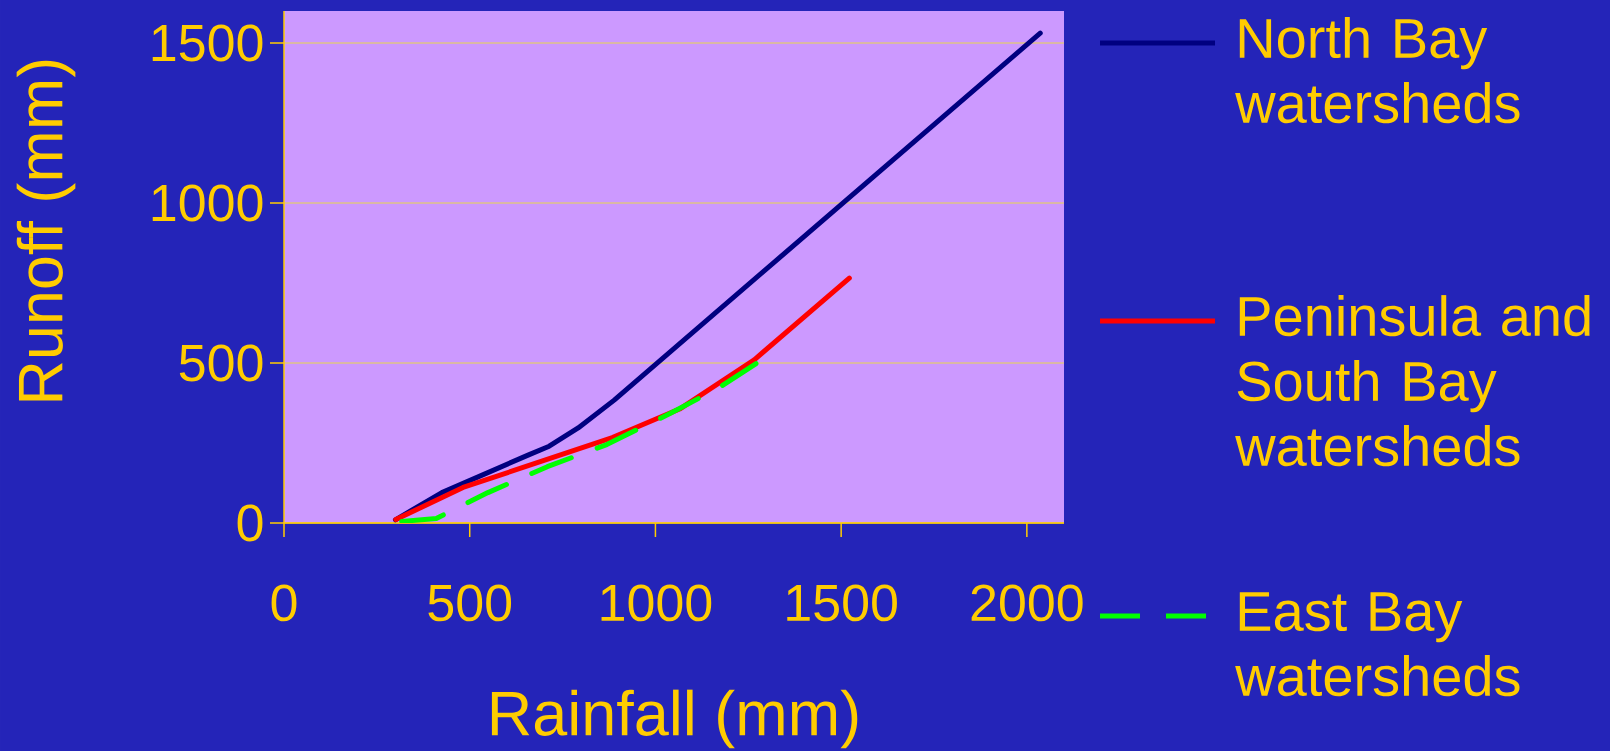 The height and width of the screenshot is (751, 1610). What do you see at coordinates (1377, 644) in the screenshot?
I see `legend-label: East Bay watersheds` at bounding box center [1377, 644].